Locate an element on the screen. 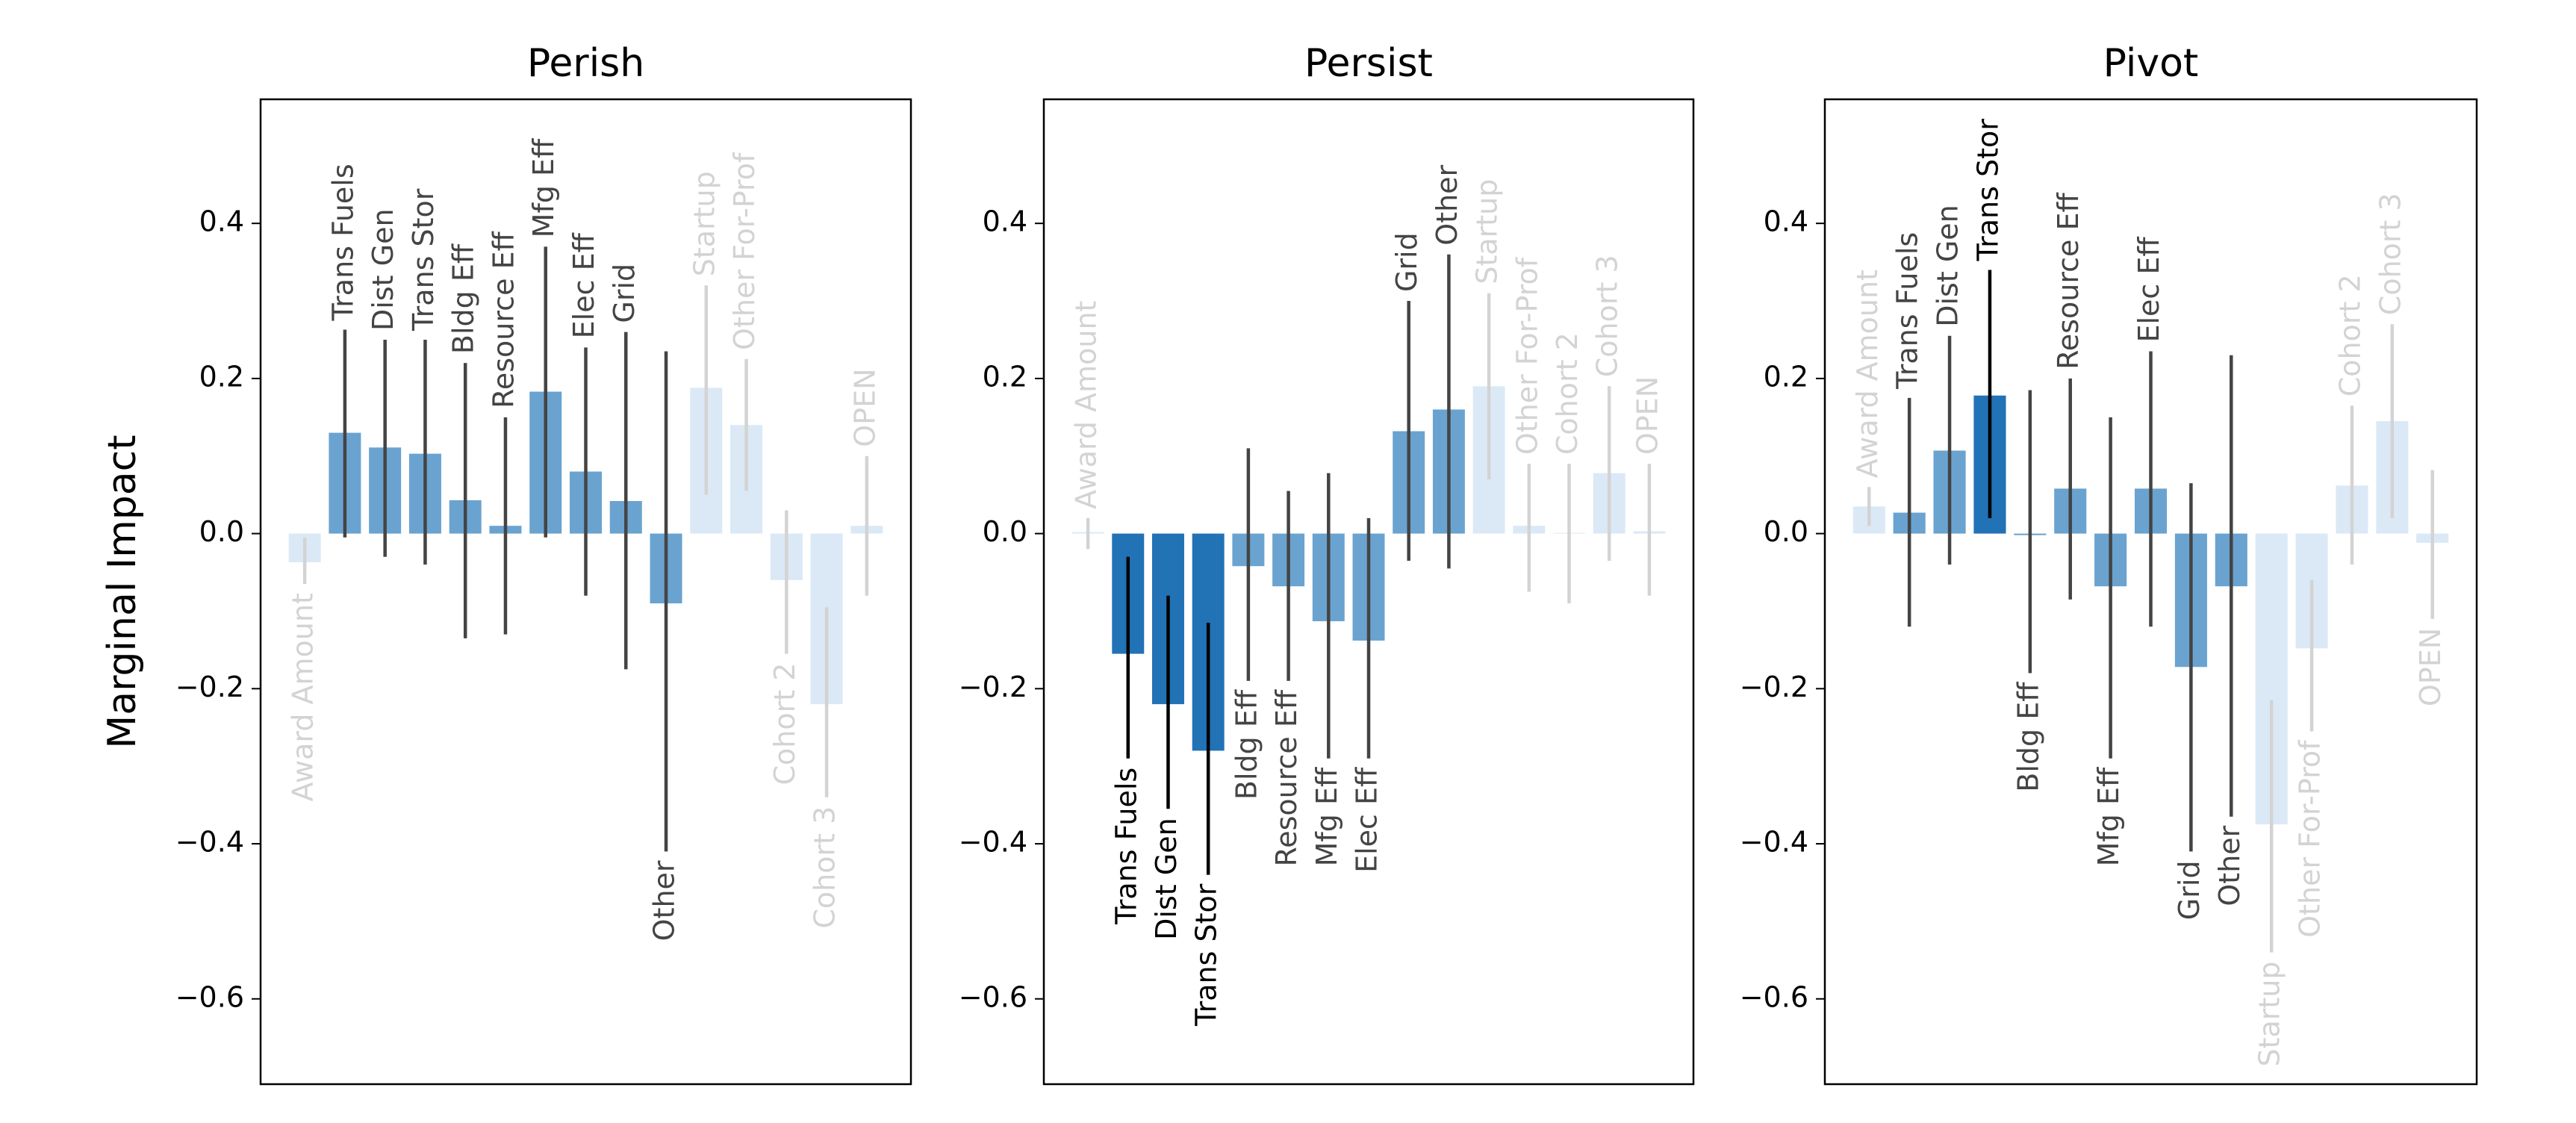  y-axis-label: Marginal Impact is located at coordinates (122, 591).